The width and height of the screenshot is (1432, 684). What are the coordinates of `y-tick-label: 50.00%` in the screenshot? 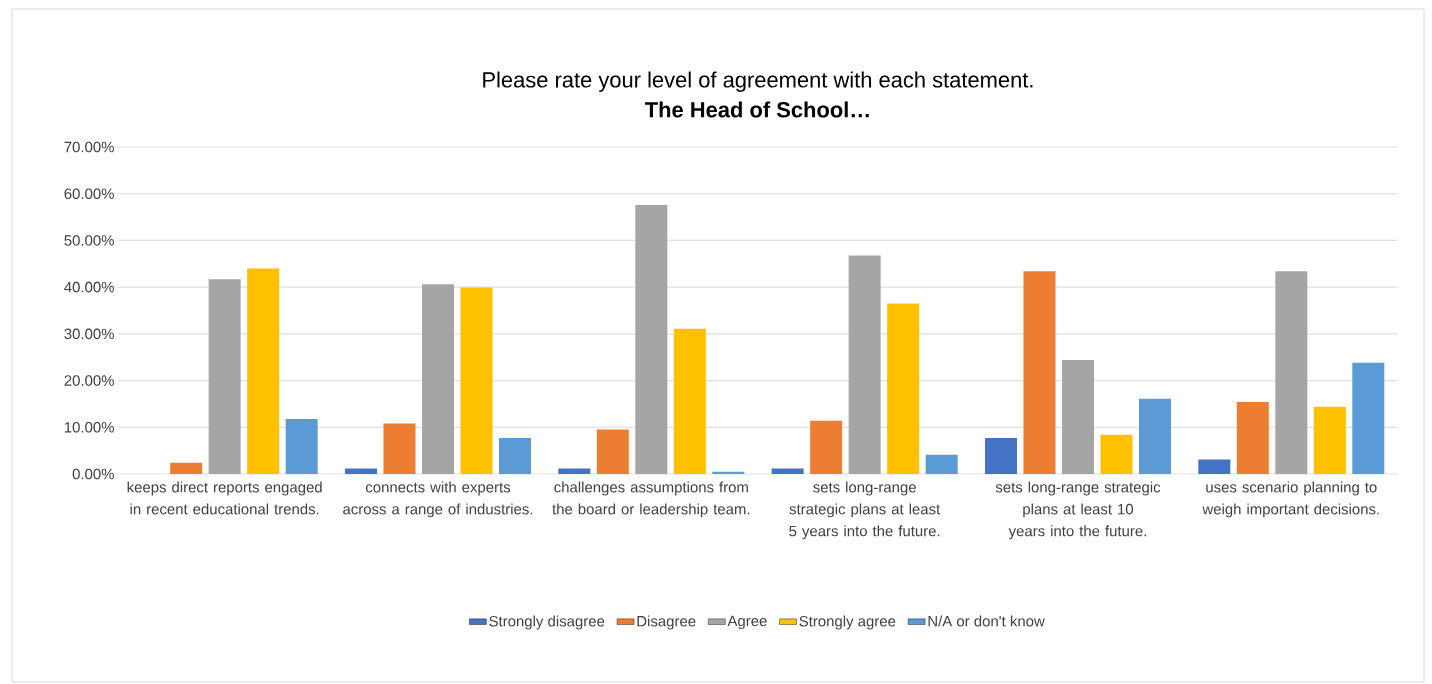 It's located at (89, 240).